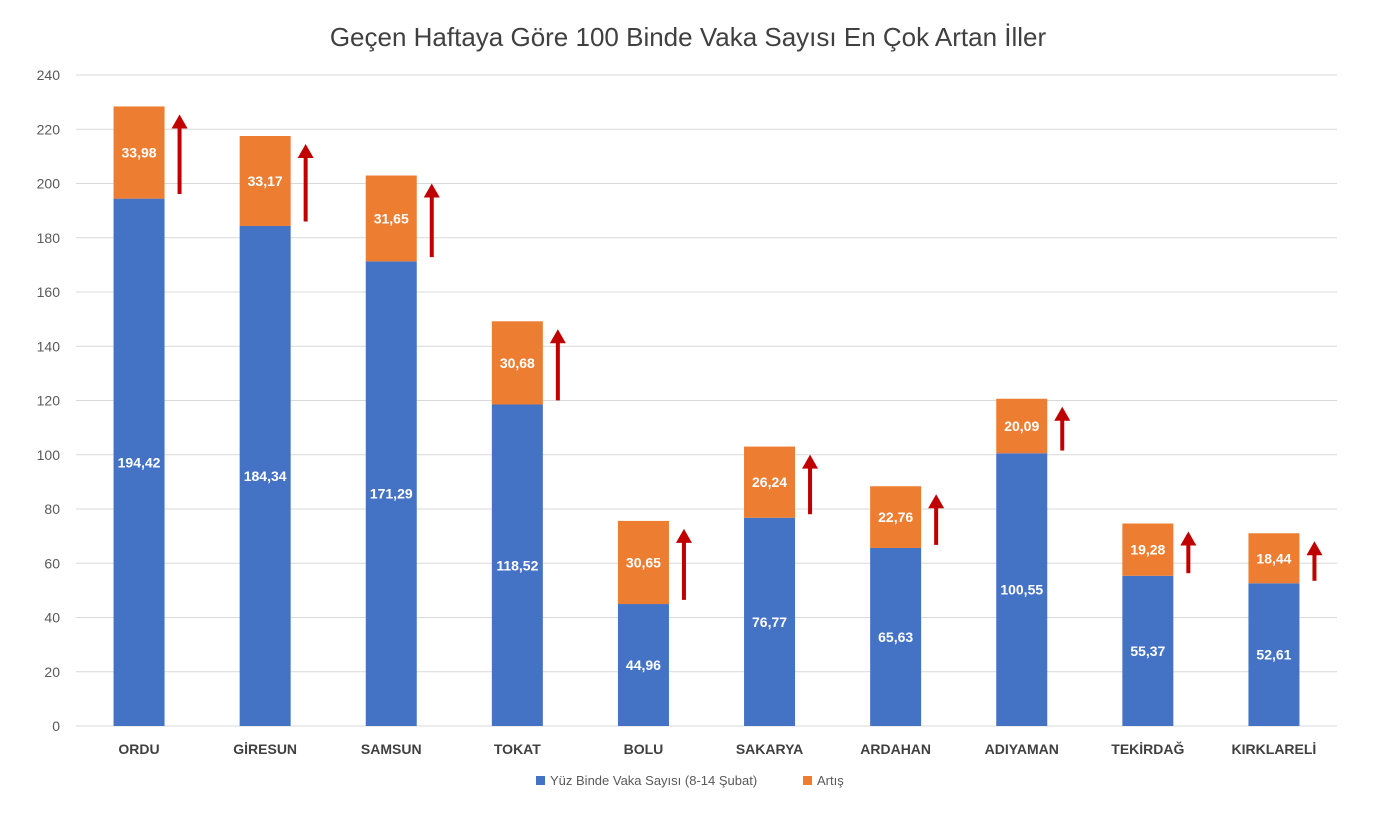  I want to click on data-label-base: 194,42, so click(139, 462).